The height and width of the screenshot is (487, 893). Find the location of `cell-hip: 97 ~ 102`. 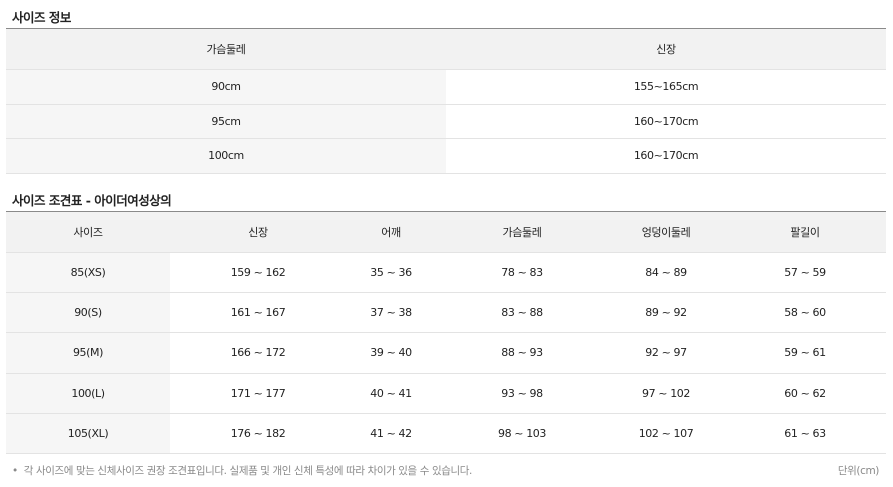

cell-hip: 97 ~ 102 is located at coordinates (666, 393).